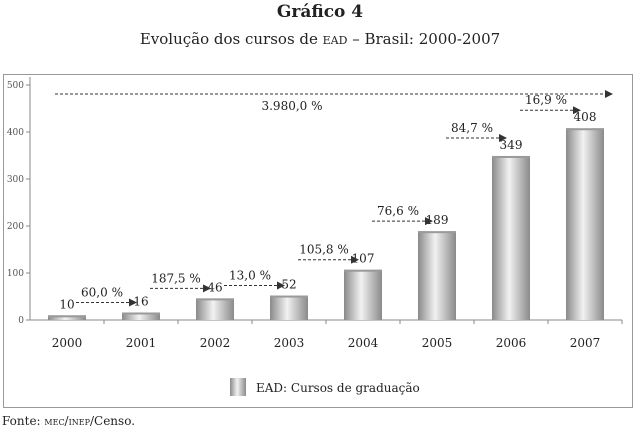 This screenshot has height=431, width=640. Describe the element at coordinates (215, 343) in the screenshot. I see `x-tick-label: 2002` at that location.